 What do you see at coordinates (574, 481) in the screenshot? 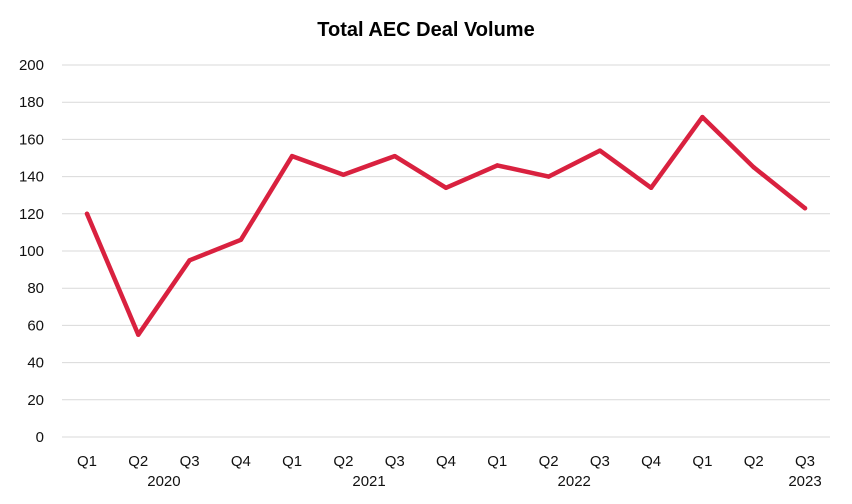
I see `year-label: 2022` at bounding box center [574, 481].